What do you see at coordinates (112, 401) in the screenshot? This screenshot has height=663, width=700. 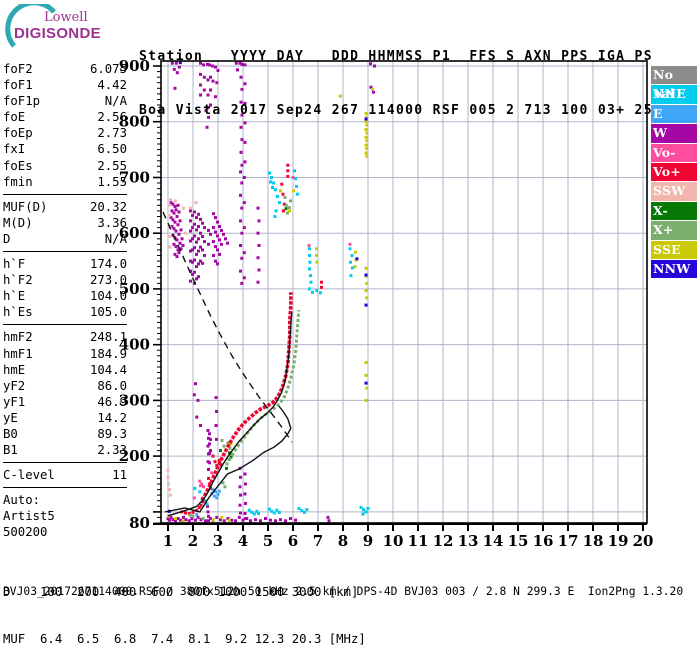 I see `param-value: 46.9` at bounding box center [112, 401].